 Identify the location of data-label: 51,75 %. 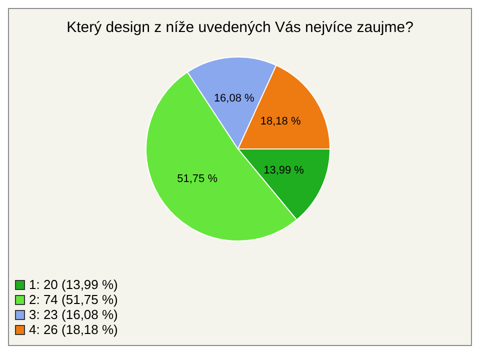
(197, 179).